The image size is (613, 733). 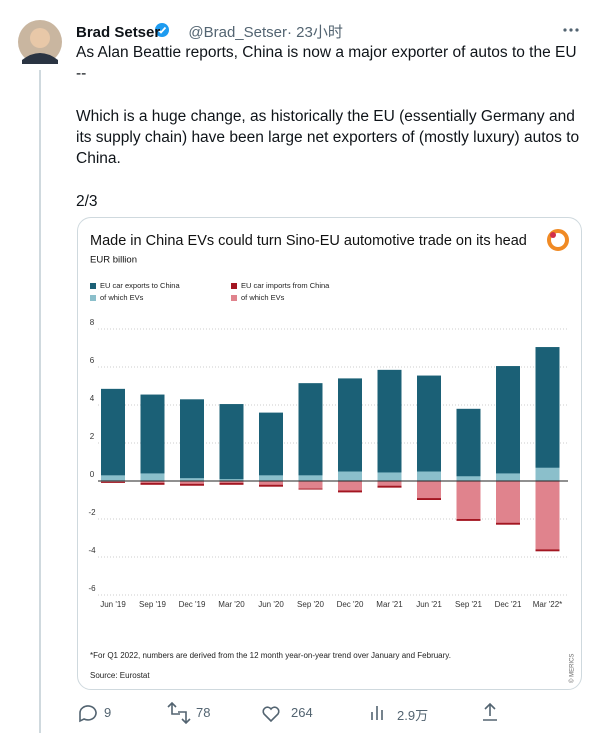 What do you see at coordinates (88, 714) in the screenshot?
I see `reply-icon` at bounding box center [88, 714].